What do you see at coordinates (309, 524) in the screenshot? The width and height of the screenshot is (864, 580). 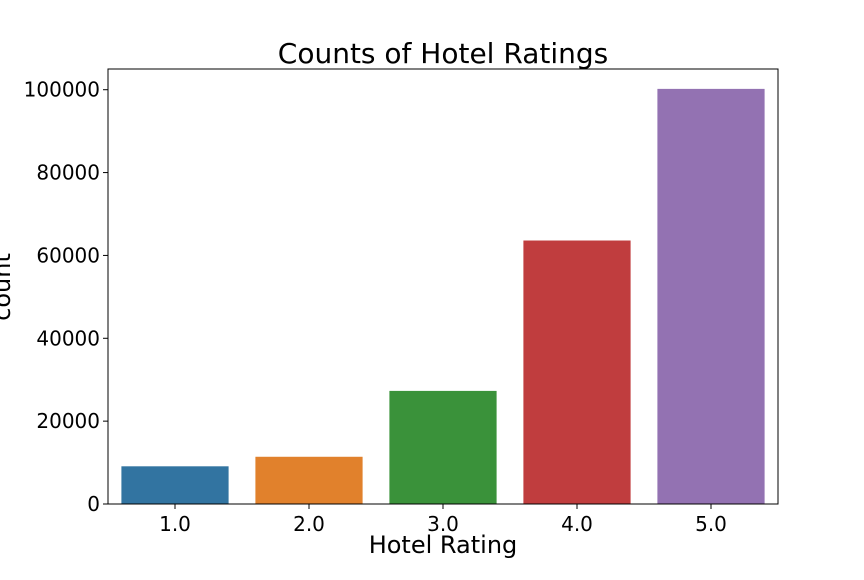 I see `x-tick-label: 2.0` at bounding box center [309, 524].